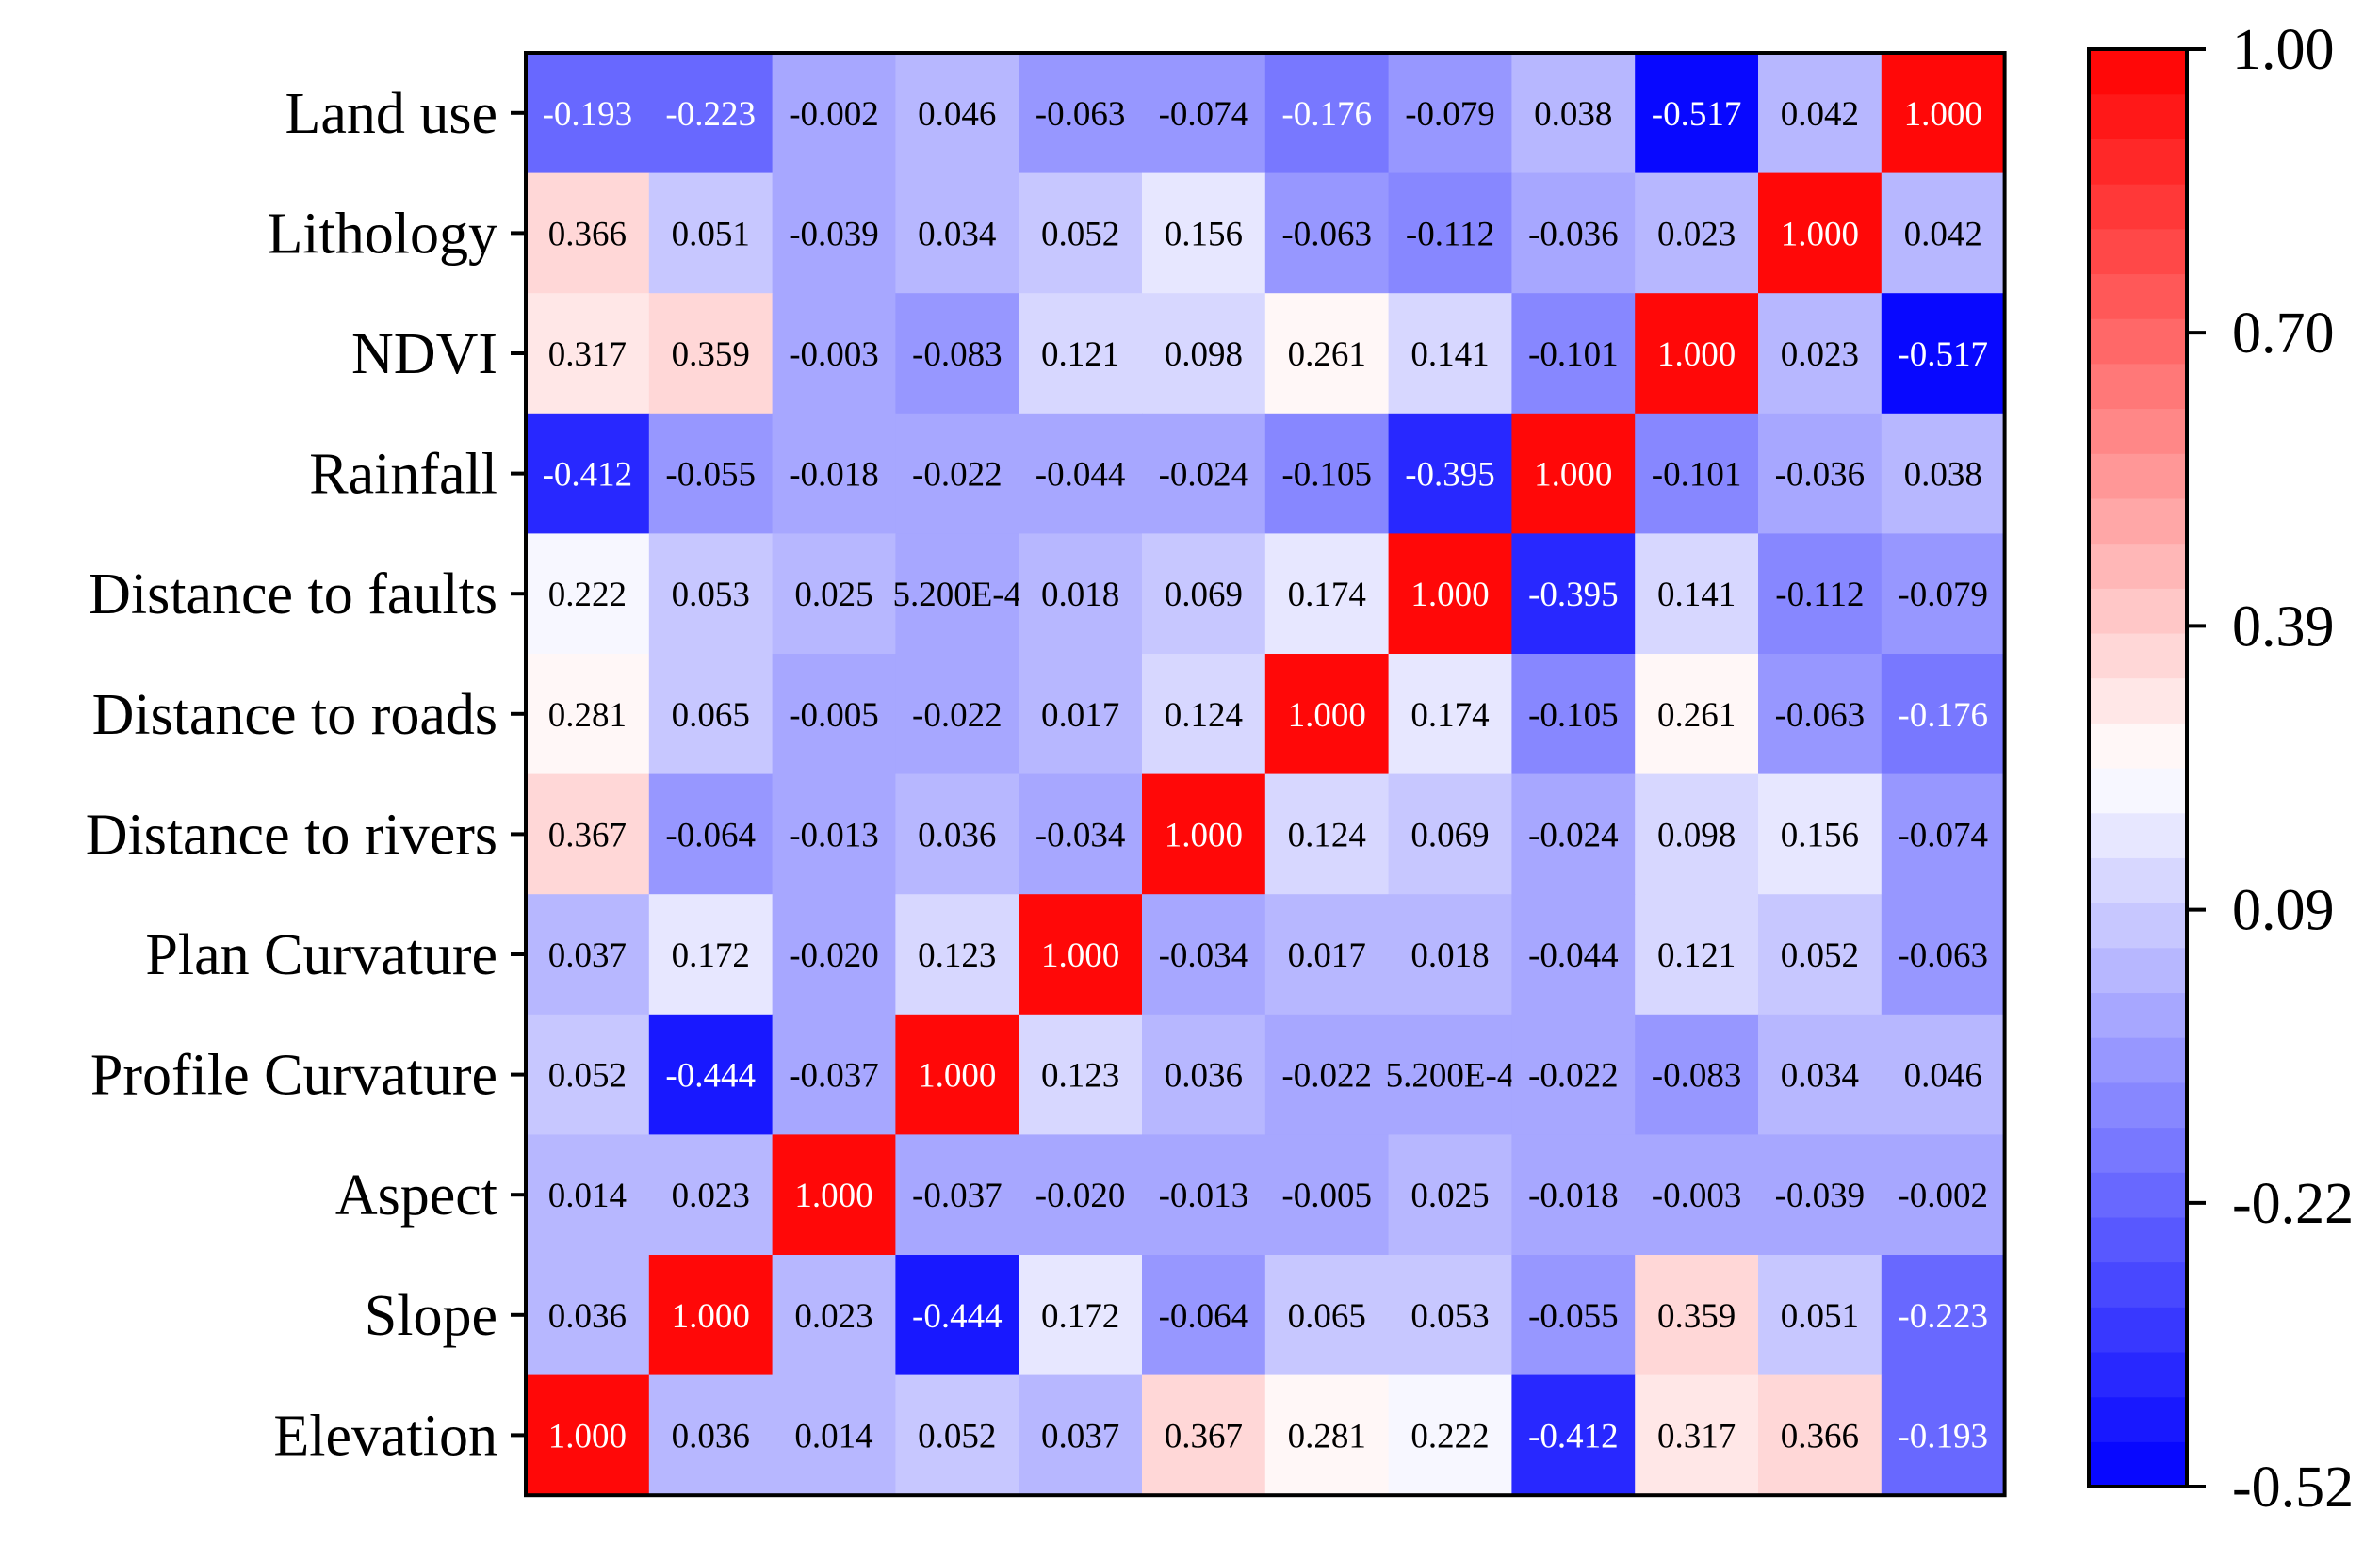 The width and height of the screenshot is (2380, 1545). What do you see at coordinates (1820, 114) in the screenshot?
I see `cell-value-label: 0.042` at bounding box center [1820, 114].